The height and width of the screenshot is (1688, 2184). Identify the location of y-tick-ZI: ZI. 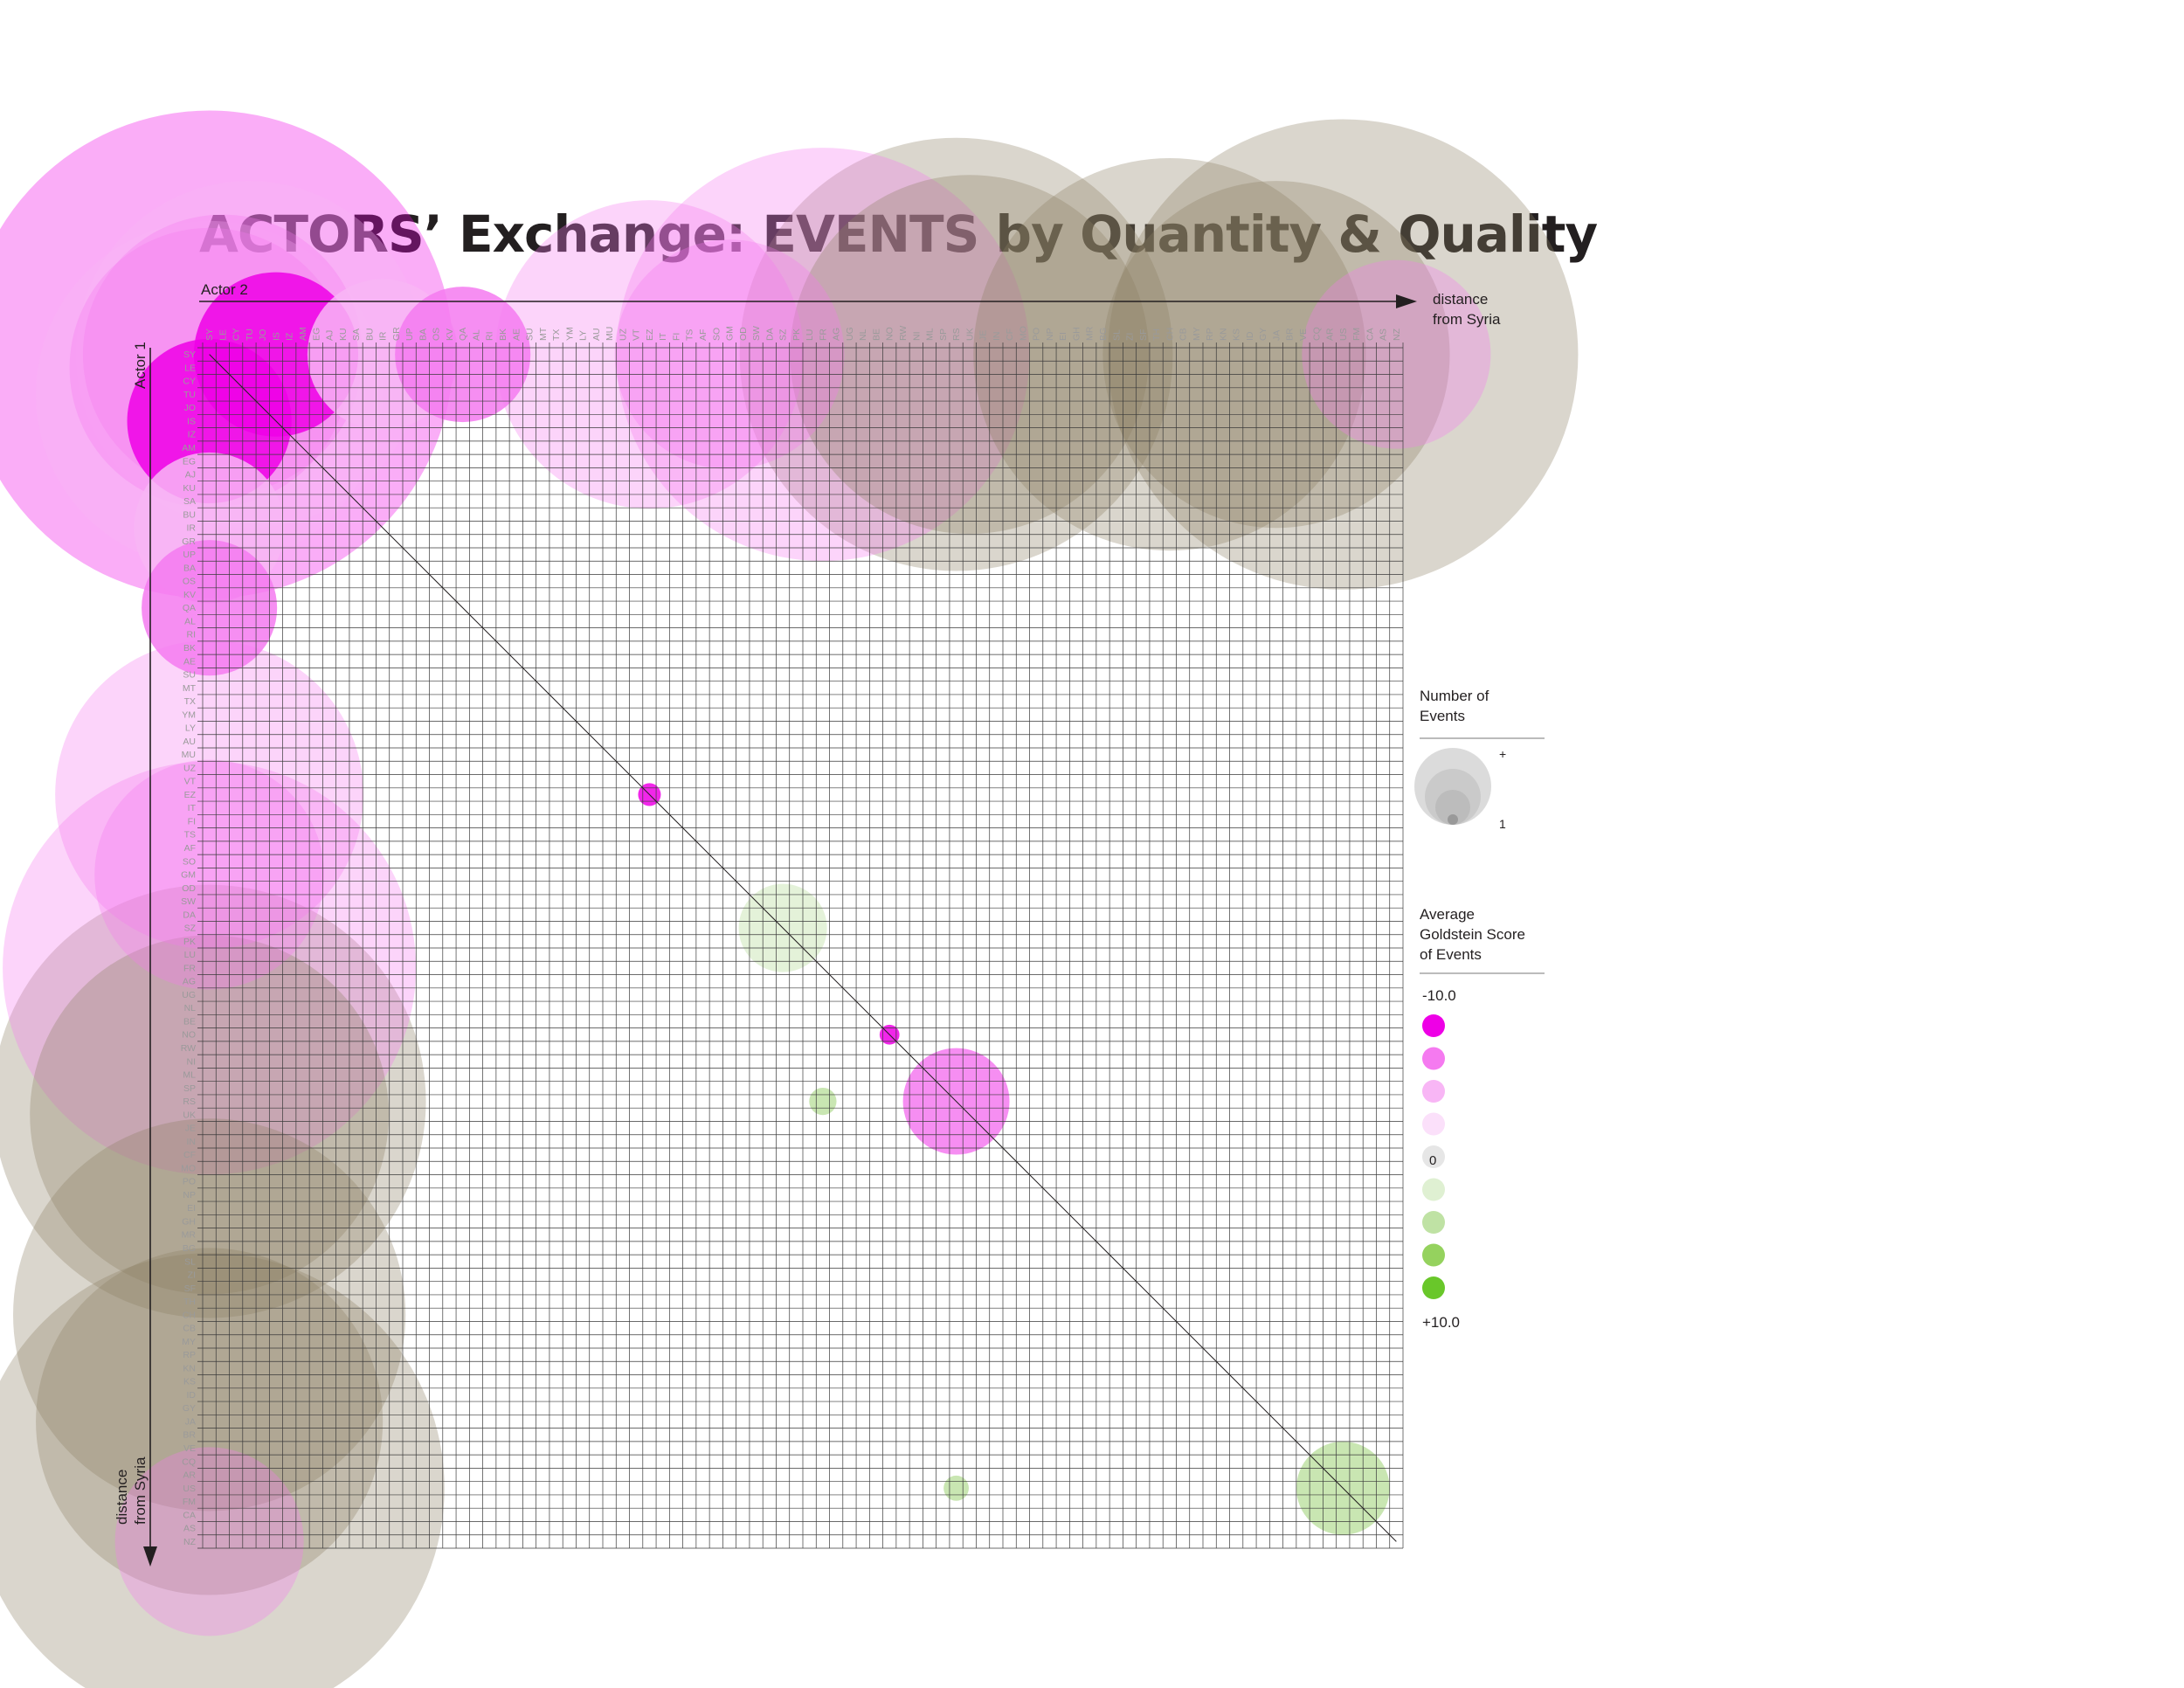
(192, 1275).